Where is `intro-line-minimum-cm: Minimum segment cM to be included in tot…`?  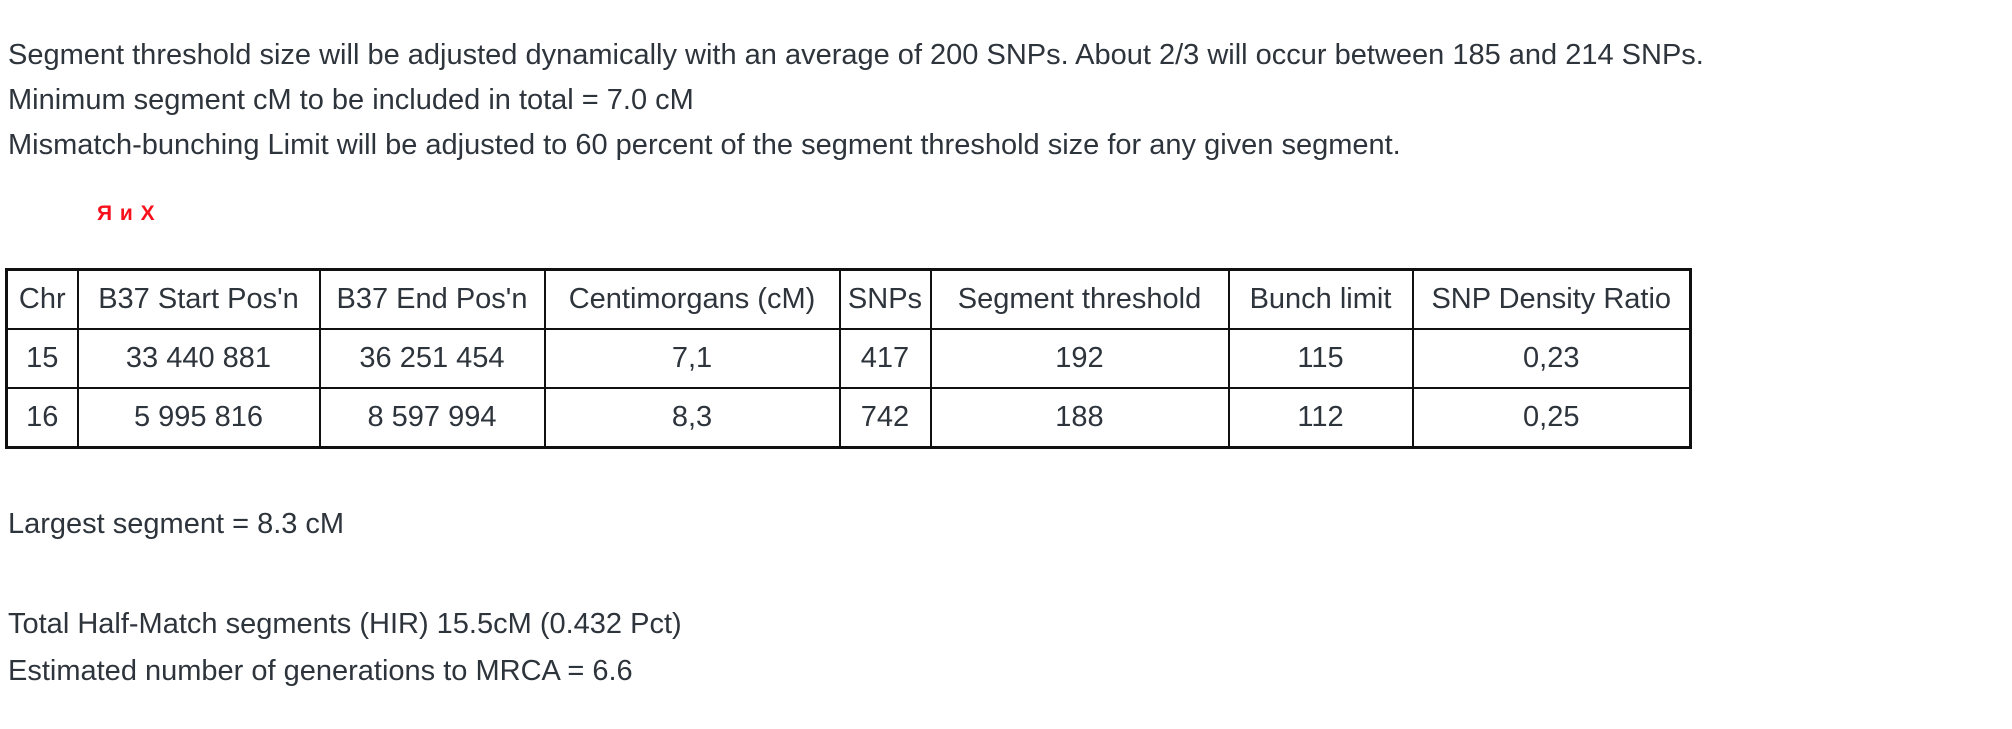 intro-line-minimum-cm: Minimum segment cM to be included in tot… is located at coordinates (351, 100).